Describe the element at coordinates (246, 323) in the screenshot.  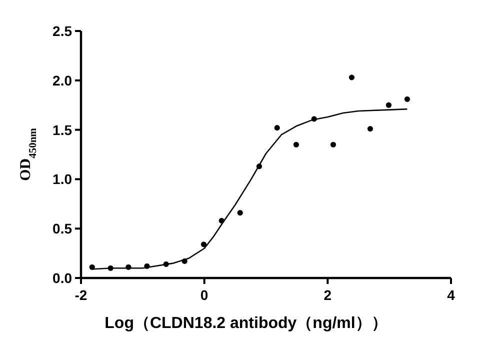
I see `x-axis-title: Log（CLDN18.2 antibody（ng/ml））` at that location.